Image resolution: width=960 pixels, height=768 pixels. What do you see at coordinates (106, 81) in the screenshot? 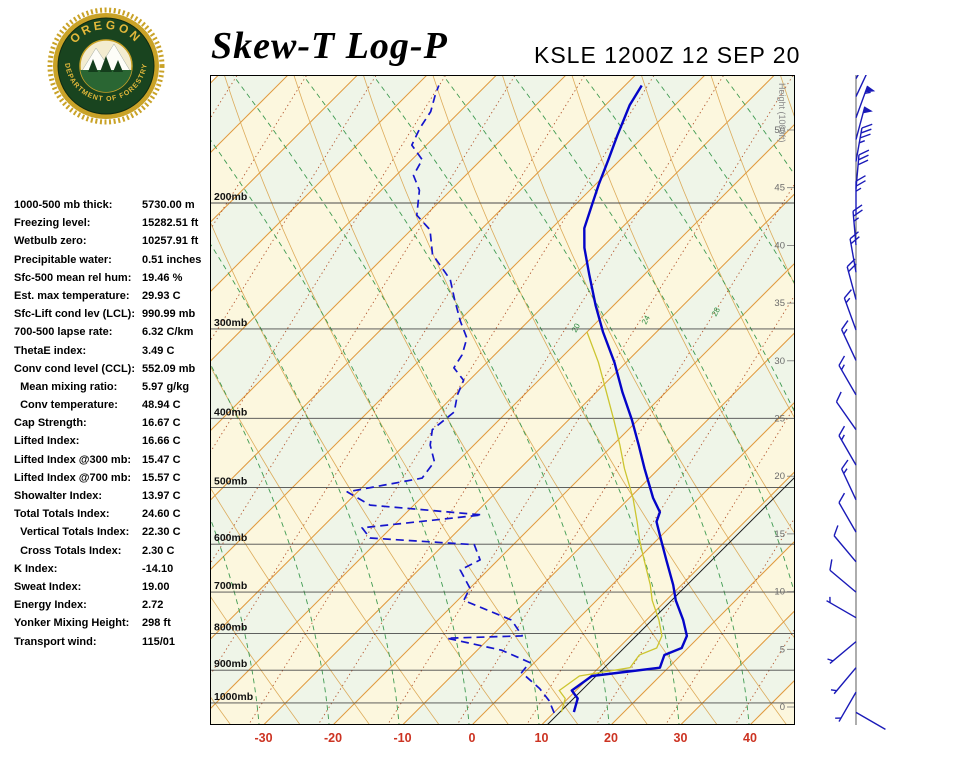
I see `logo-ground` at bounding box center [106, 81].